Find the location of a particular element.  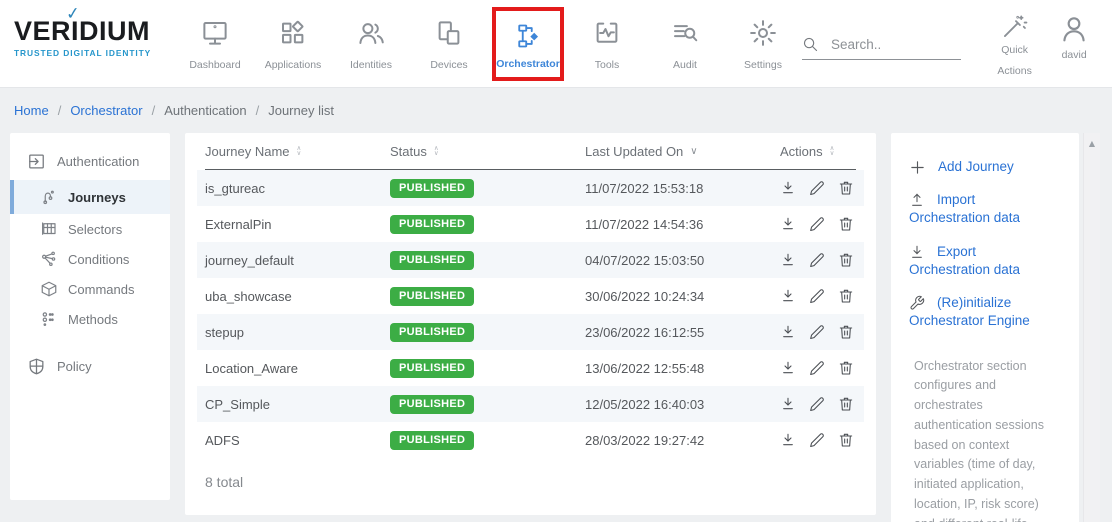

last-updated: 28/03/2022 19:27:42 is located at coordinates (645, 440).